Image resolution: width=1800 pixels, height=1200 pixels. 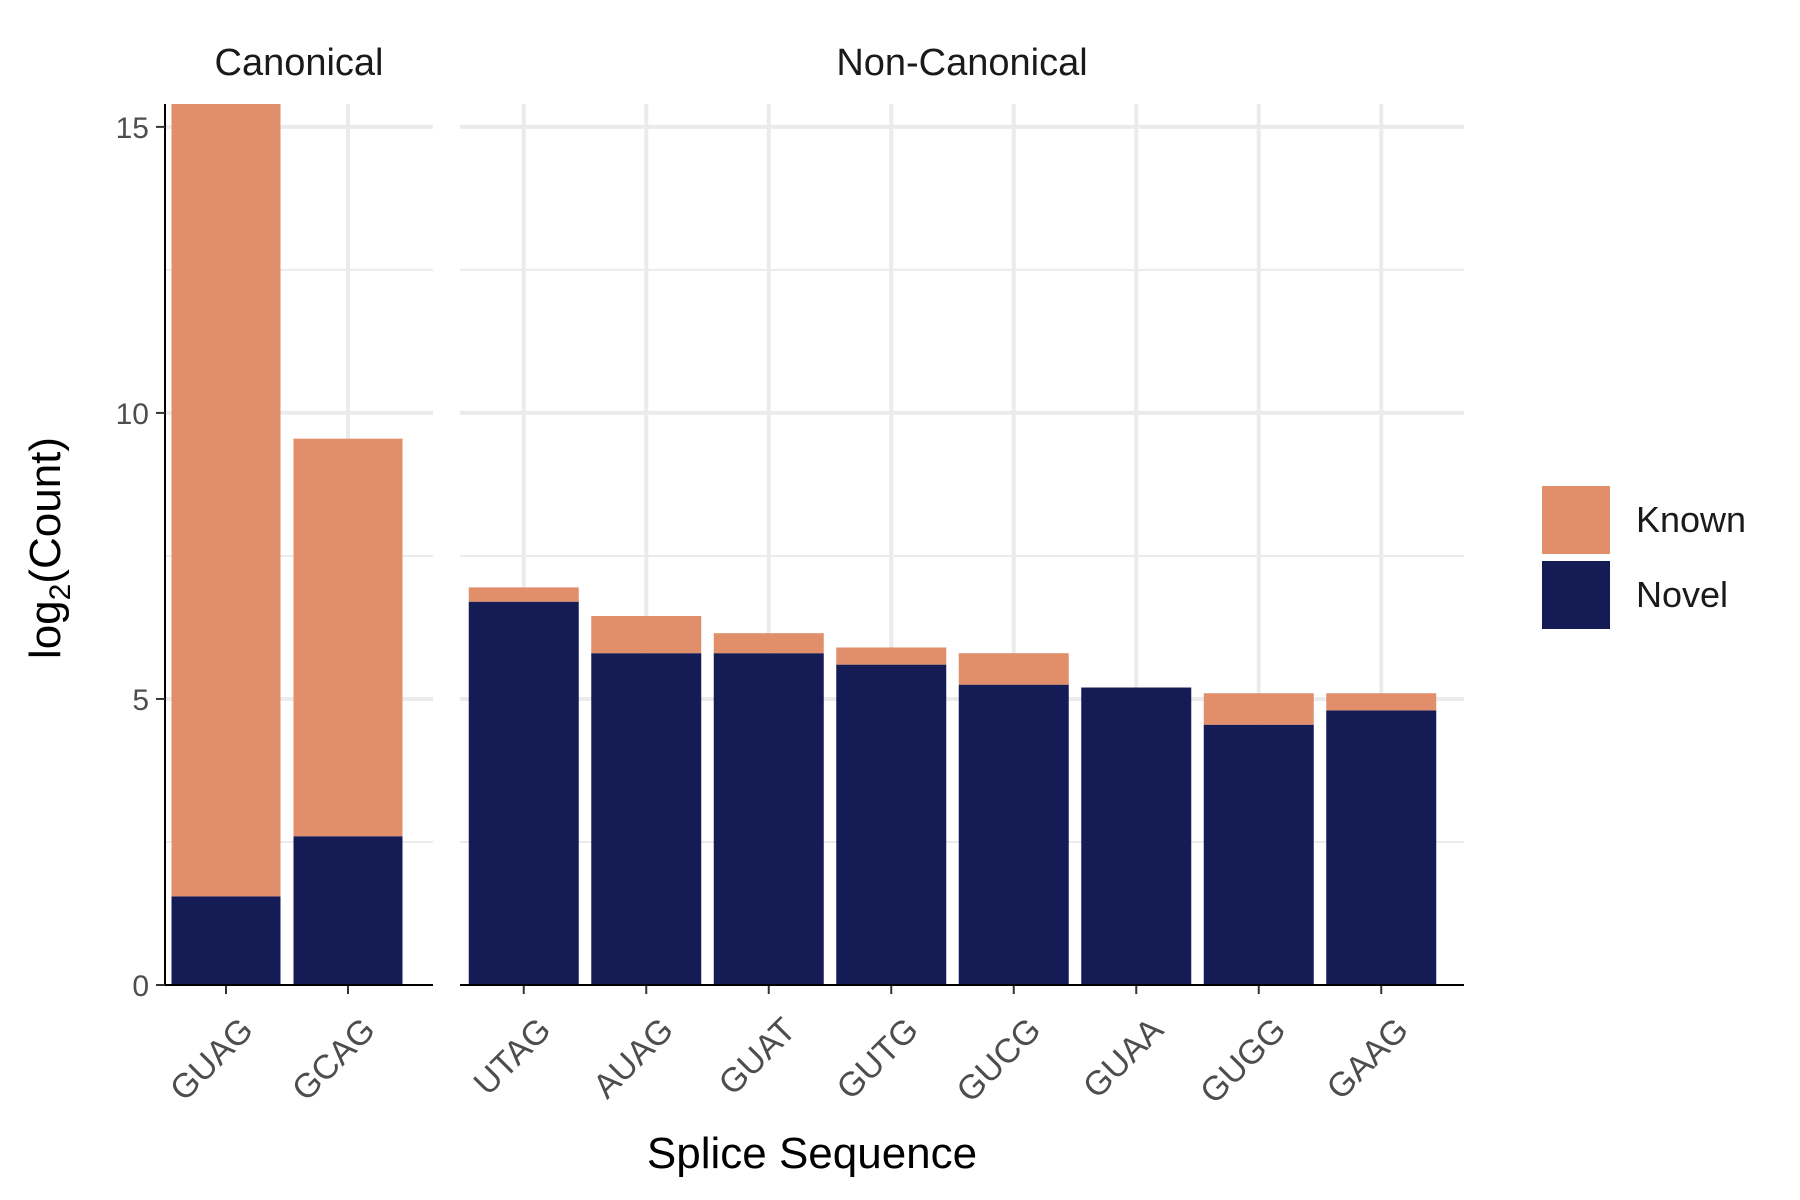 I want to click on bar-known-gaag, so click(x=1381, y=702).